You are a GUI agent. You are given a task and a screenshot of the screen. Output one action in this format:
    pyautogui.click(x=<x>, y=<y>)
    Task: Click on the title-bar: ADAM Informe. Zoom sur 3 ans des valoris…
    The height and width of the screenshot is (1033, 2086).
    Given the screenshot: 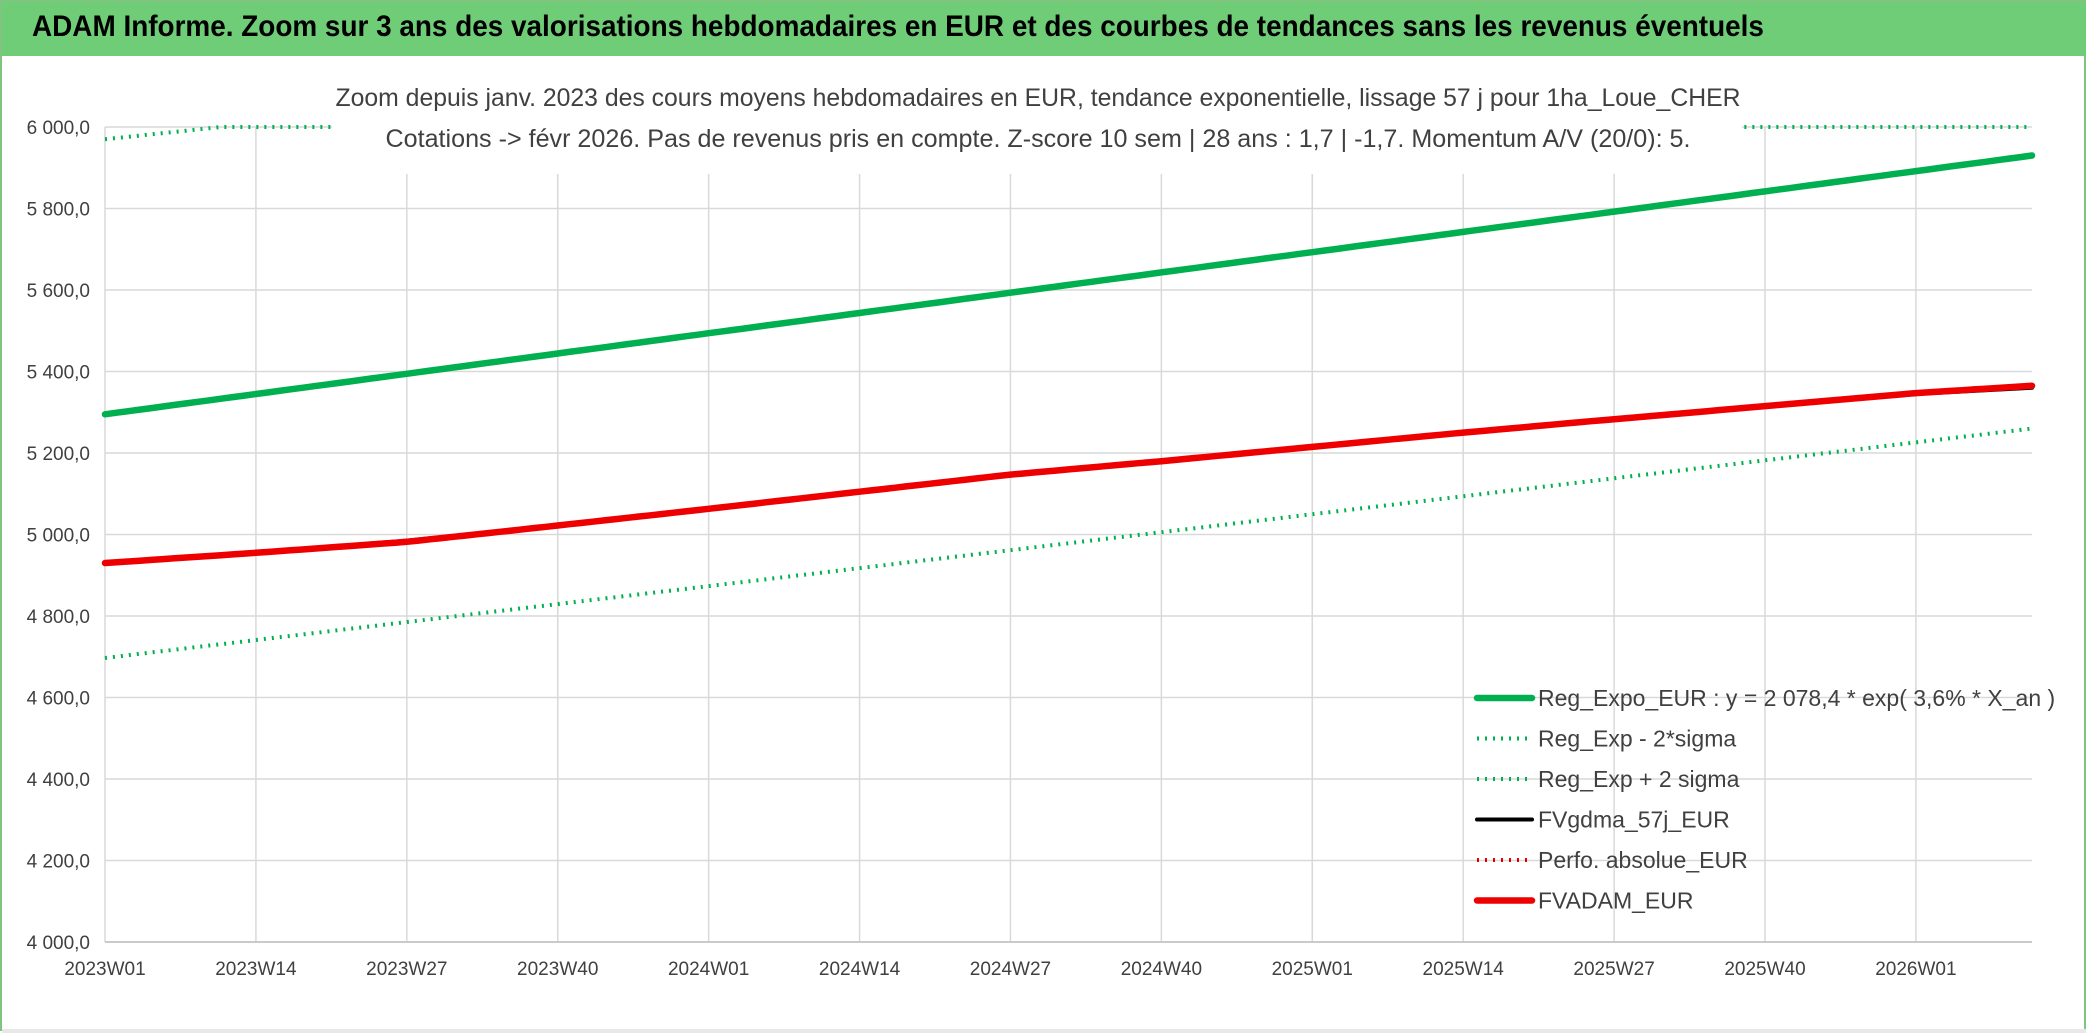 What is the action you would take?
    pyautogui.click(x=1044, y=29)
    